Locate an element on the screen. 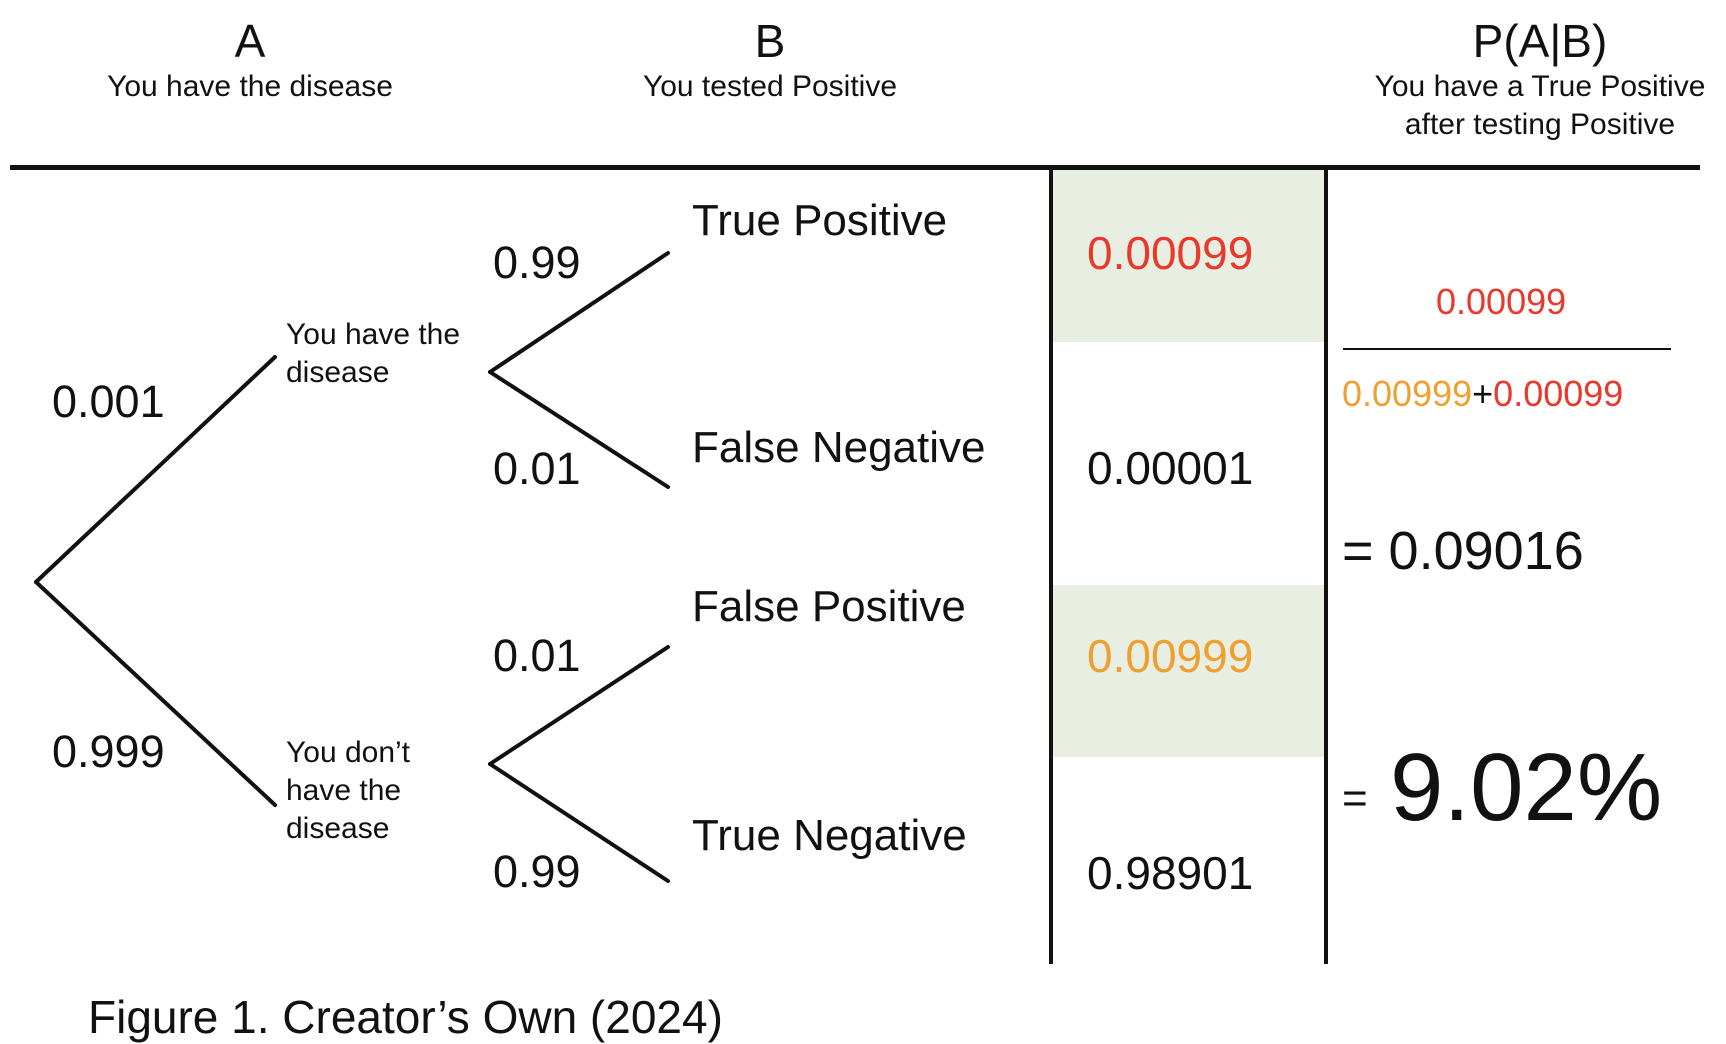  branch-no-disease-to-true-negative is located at coordinates (579, 822).